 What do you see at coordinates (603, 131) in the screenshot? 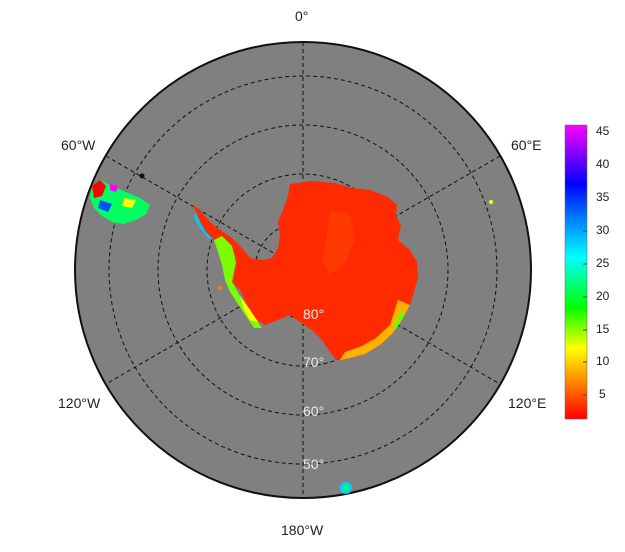
I see `colorbar-tick-45: 45` at bounding box center [603, 131].